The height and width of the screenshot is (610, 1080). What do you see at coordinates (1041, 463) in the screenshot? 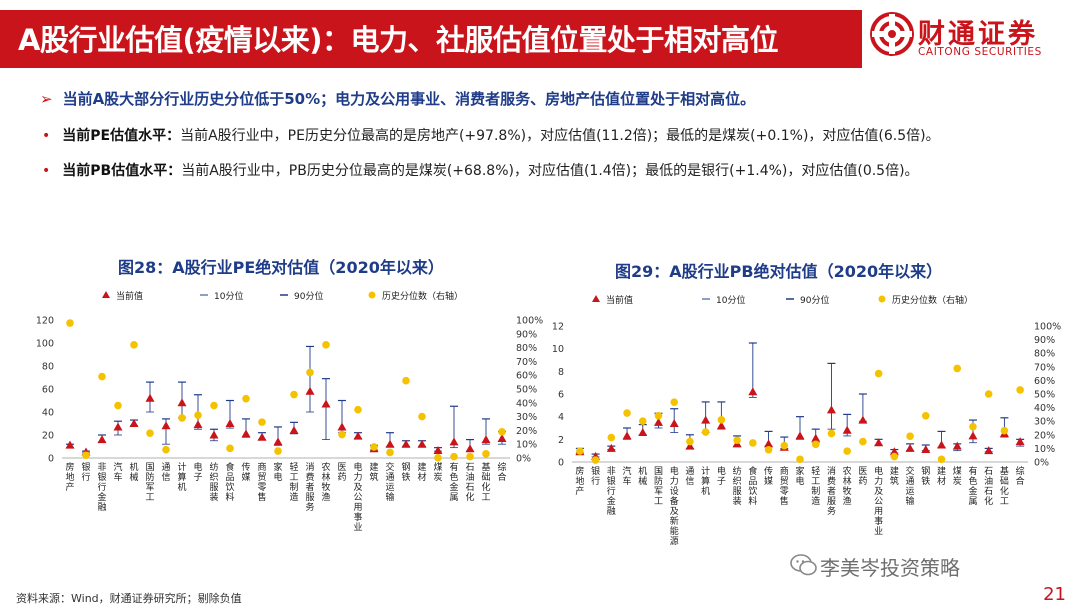
I see `y2-tick-label: 0%` at bounding box center [1041, 463].